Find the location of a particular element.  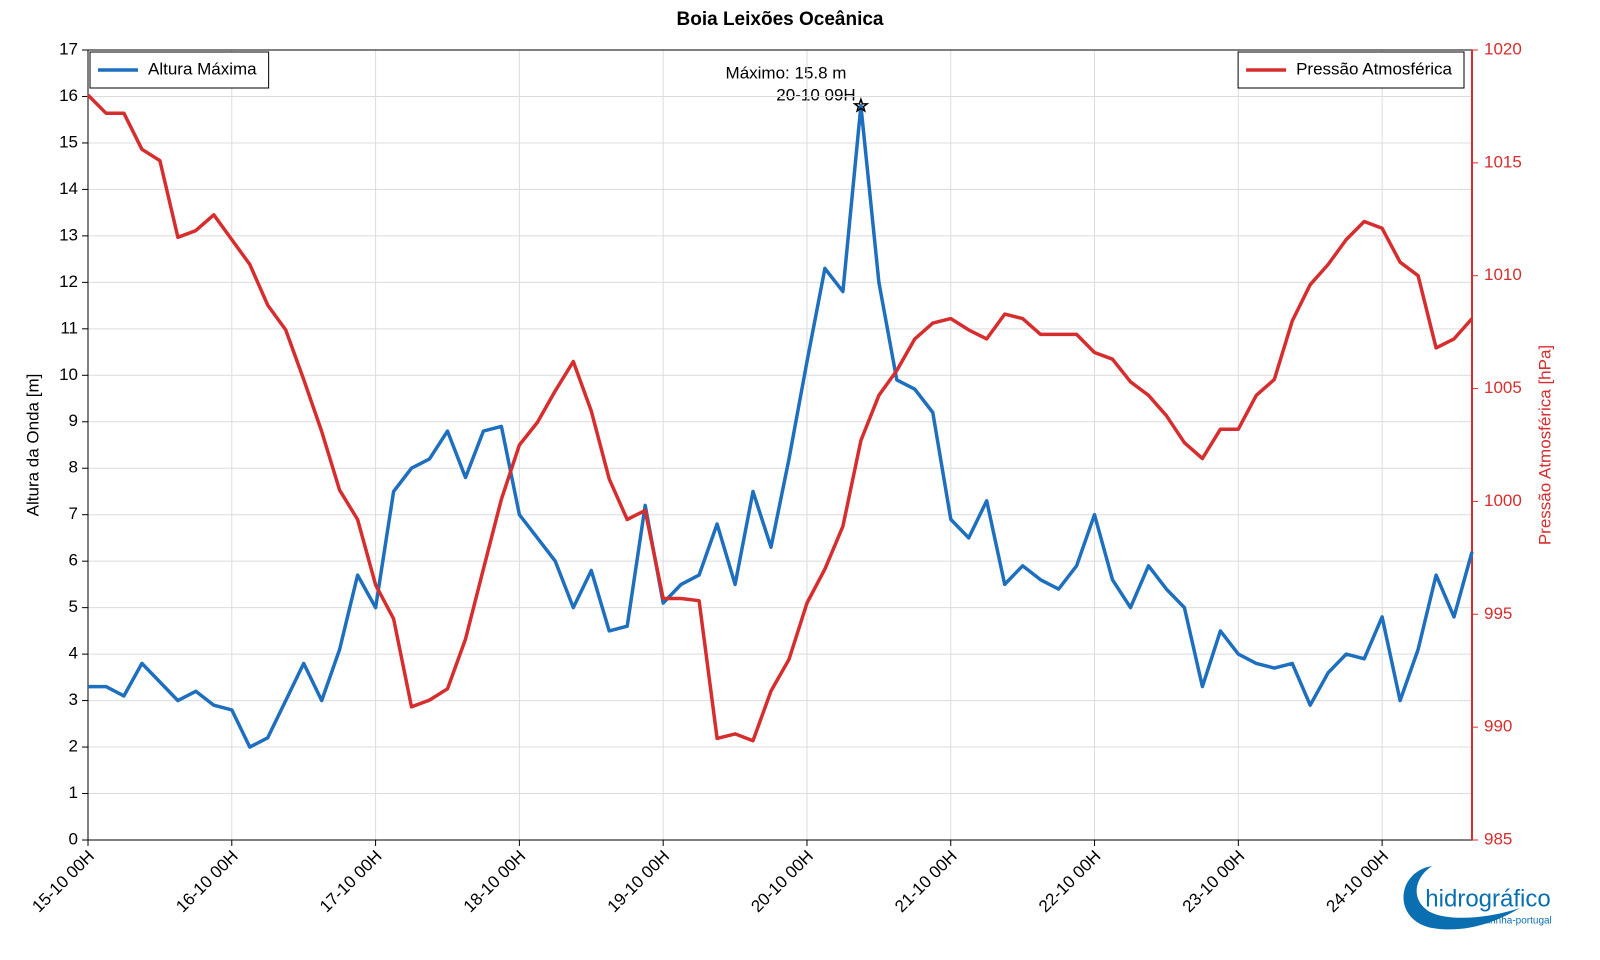

y-tick-label: 5 is located at coordinates (73, 606).